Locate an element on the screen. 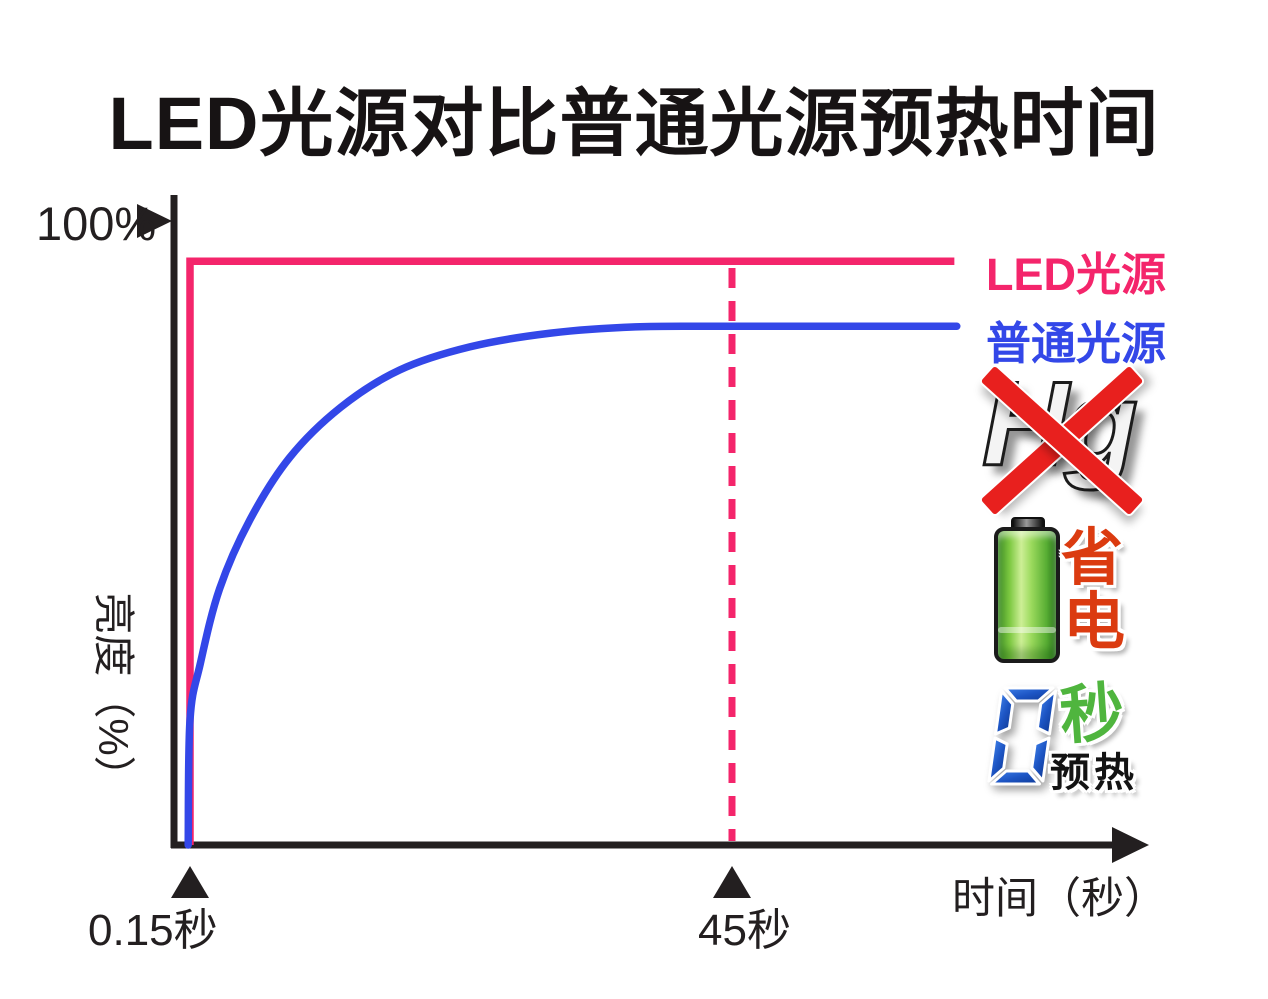  zero-digit-icon is located at coordinates (1022, 736).